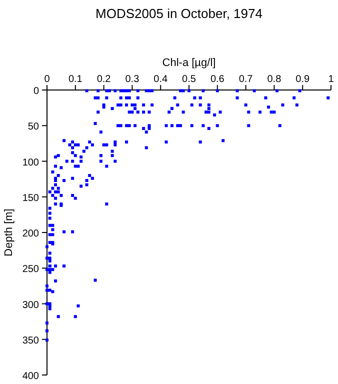 This screenshot has height=384, width=338. What do you see at coordinates (34, 127) in the screenshot?
I see `y-tick-label: 50` at bounding box center [34, 127].